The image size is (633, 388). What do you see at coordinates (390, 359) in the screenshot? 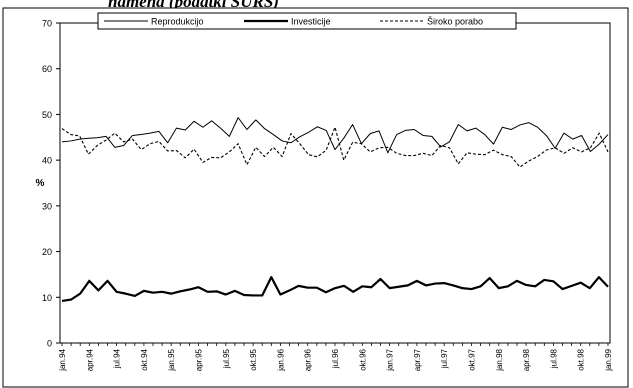
I see `x-tick-label: jan.97` at bounding box center [390, 359].